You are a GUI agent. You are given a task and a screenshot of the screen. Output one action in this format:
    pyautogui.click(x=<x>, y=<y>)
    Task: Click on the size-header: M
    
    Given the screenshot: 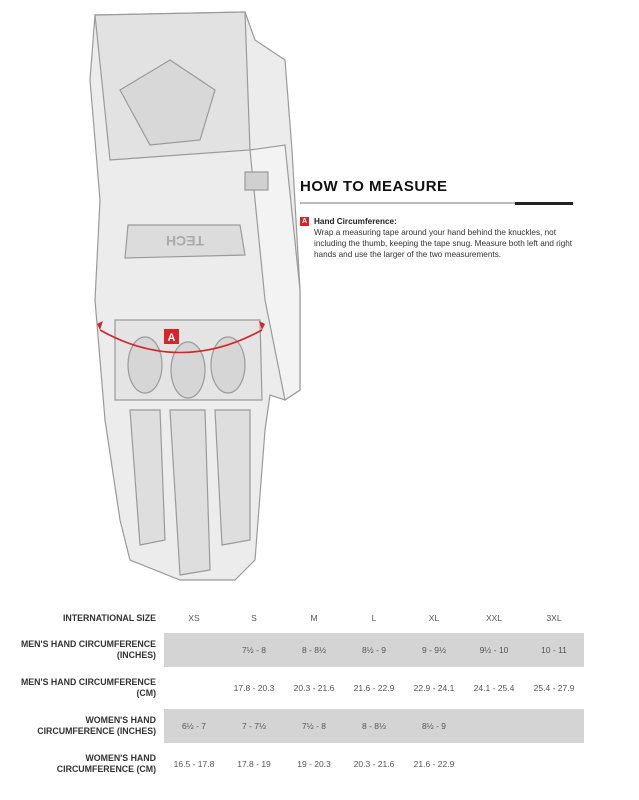 What is the action you would take?
    pyautogui.click(x=314, y=618)
    